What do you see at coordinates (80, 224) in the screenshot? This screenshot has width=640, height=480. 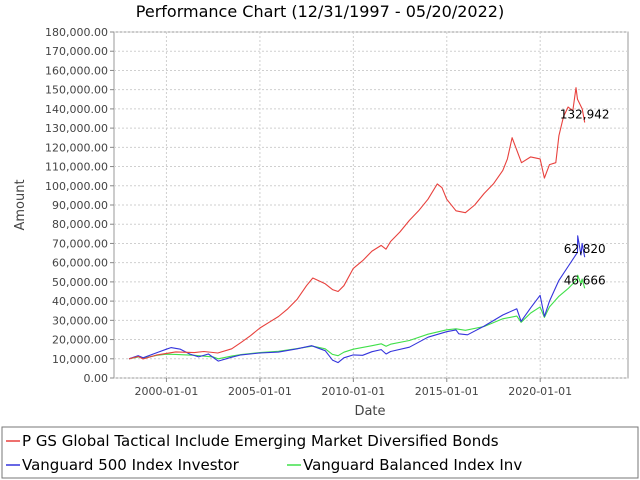 I see `y-tick-label: 80,000.00` at bounding box center [80, 224].